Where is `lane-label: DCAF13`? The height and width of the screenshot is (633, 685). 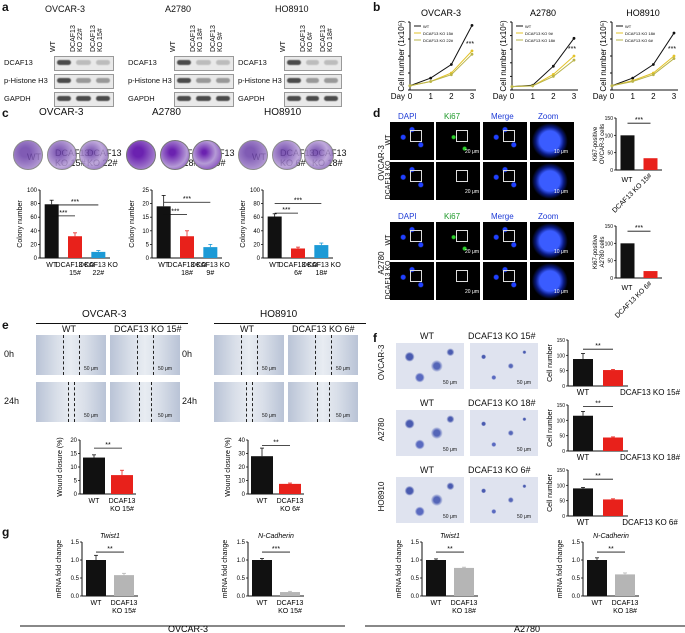 lane-label: DCAF13 is located at coordinates (73, 38).